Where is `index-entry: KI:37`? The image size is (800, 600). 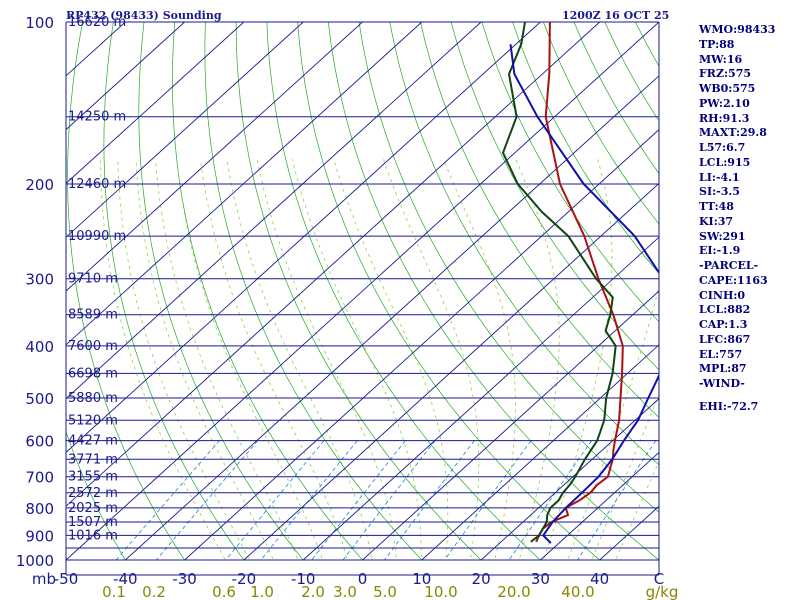 index-entry: KI:37 is located at coordinates (716, 221).